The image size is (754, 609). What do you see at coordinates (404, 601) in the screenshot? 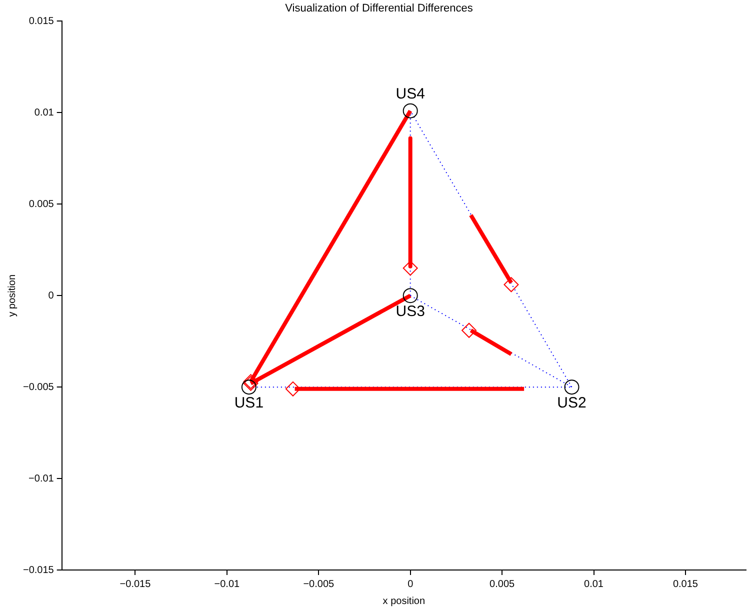
I see `x-axis-title: x position` at bounding box center [404, 601].